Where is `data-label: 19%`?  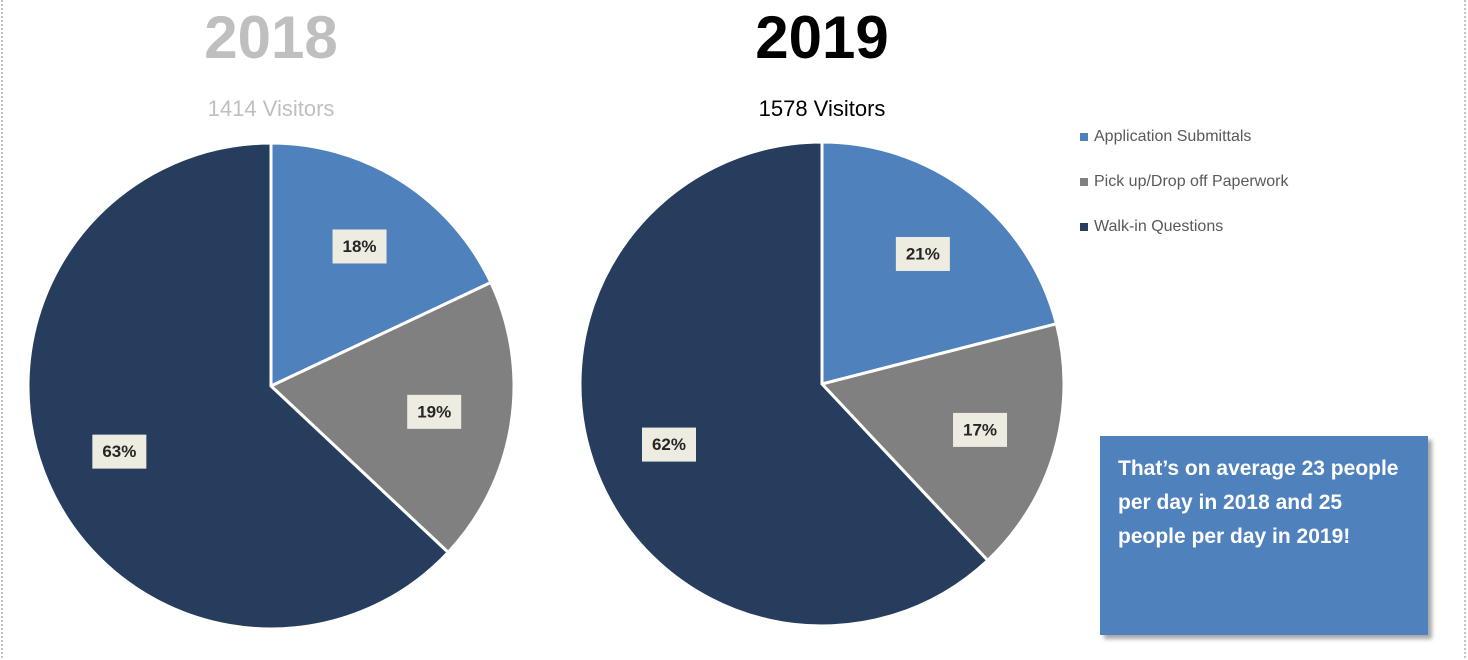
data-label: 19% is located at coordinates (434, 411).